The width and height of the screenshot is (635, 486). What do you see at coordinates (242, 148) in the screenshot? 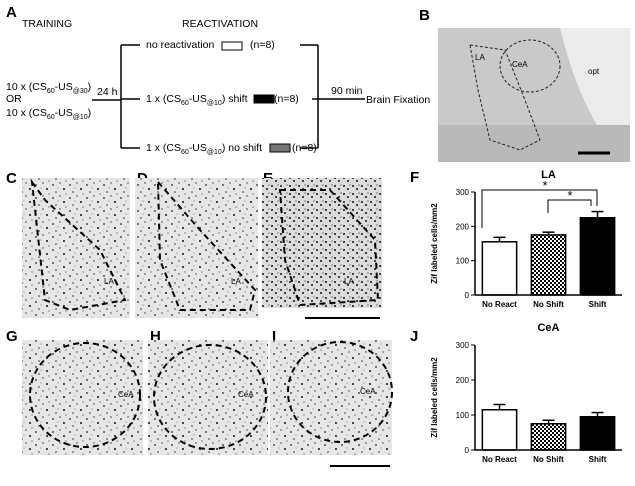
I see `formula-part: ) no shift` at bounding box center [242, 148].